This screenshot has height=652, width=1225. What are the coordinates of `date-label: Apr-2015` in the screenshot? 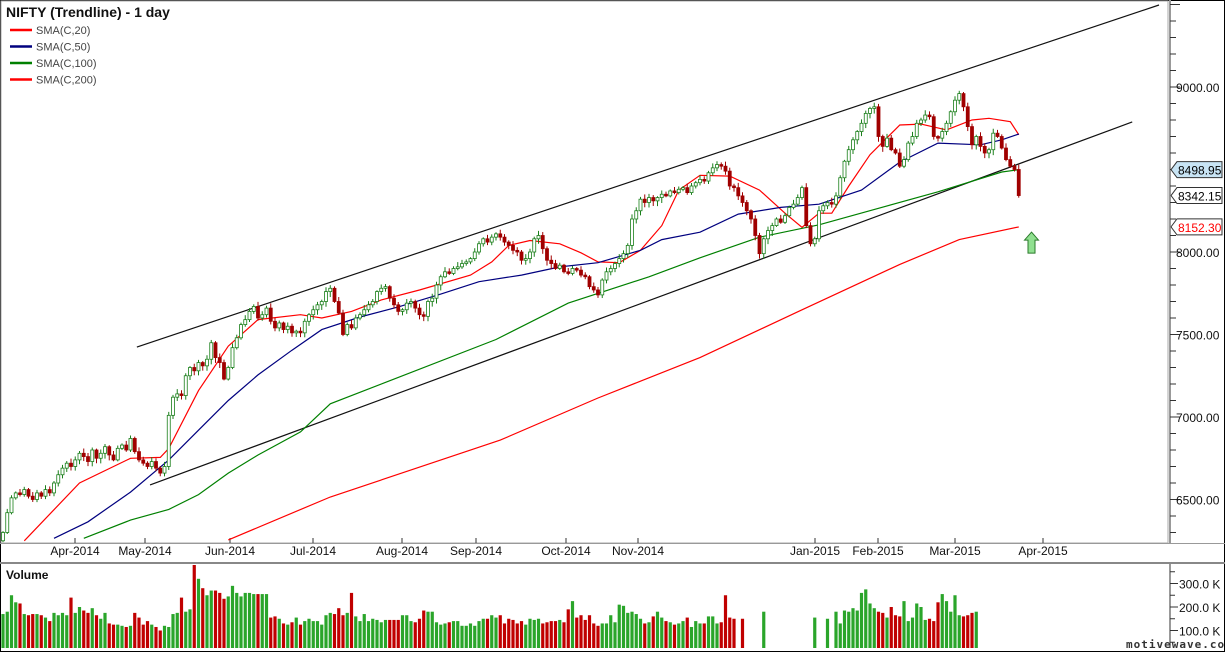 It's located at (1043, 551).